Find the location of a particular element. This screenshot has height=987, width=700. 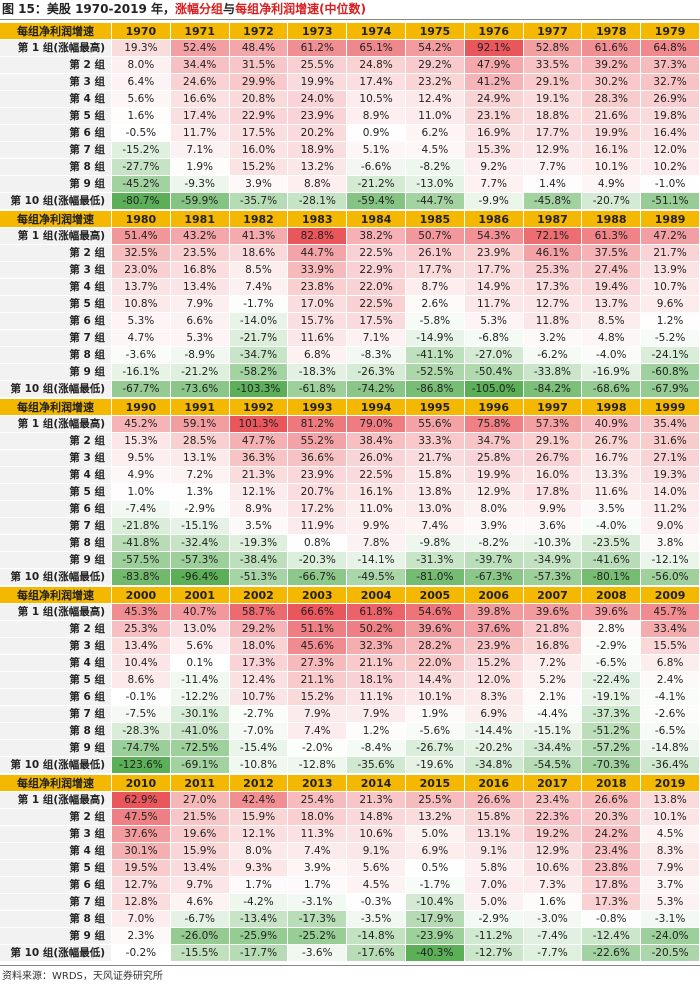

value-cell: 22.5% is located at coordinates (376, 253).